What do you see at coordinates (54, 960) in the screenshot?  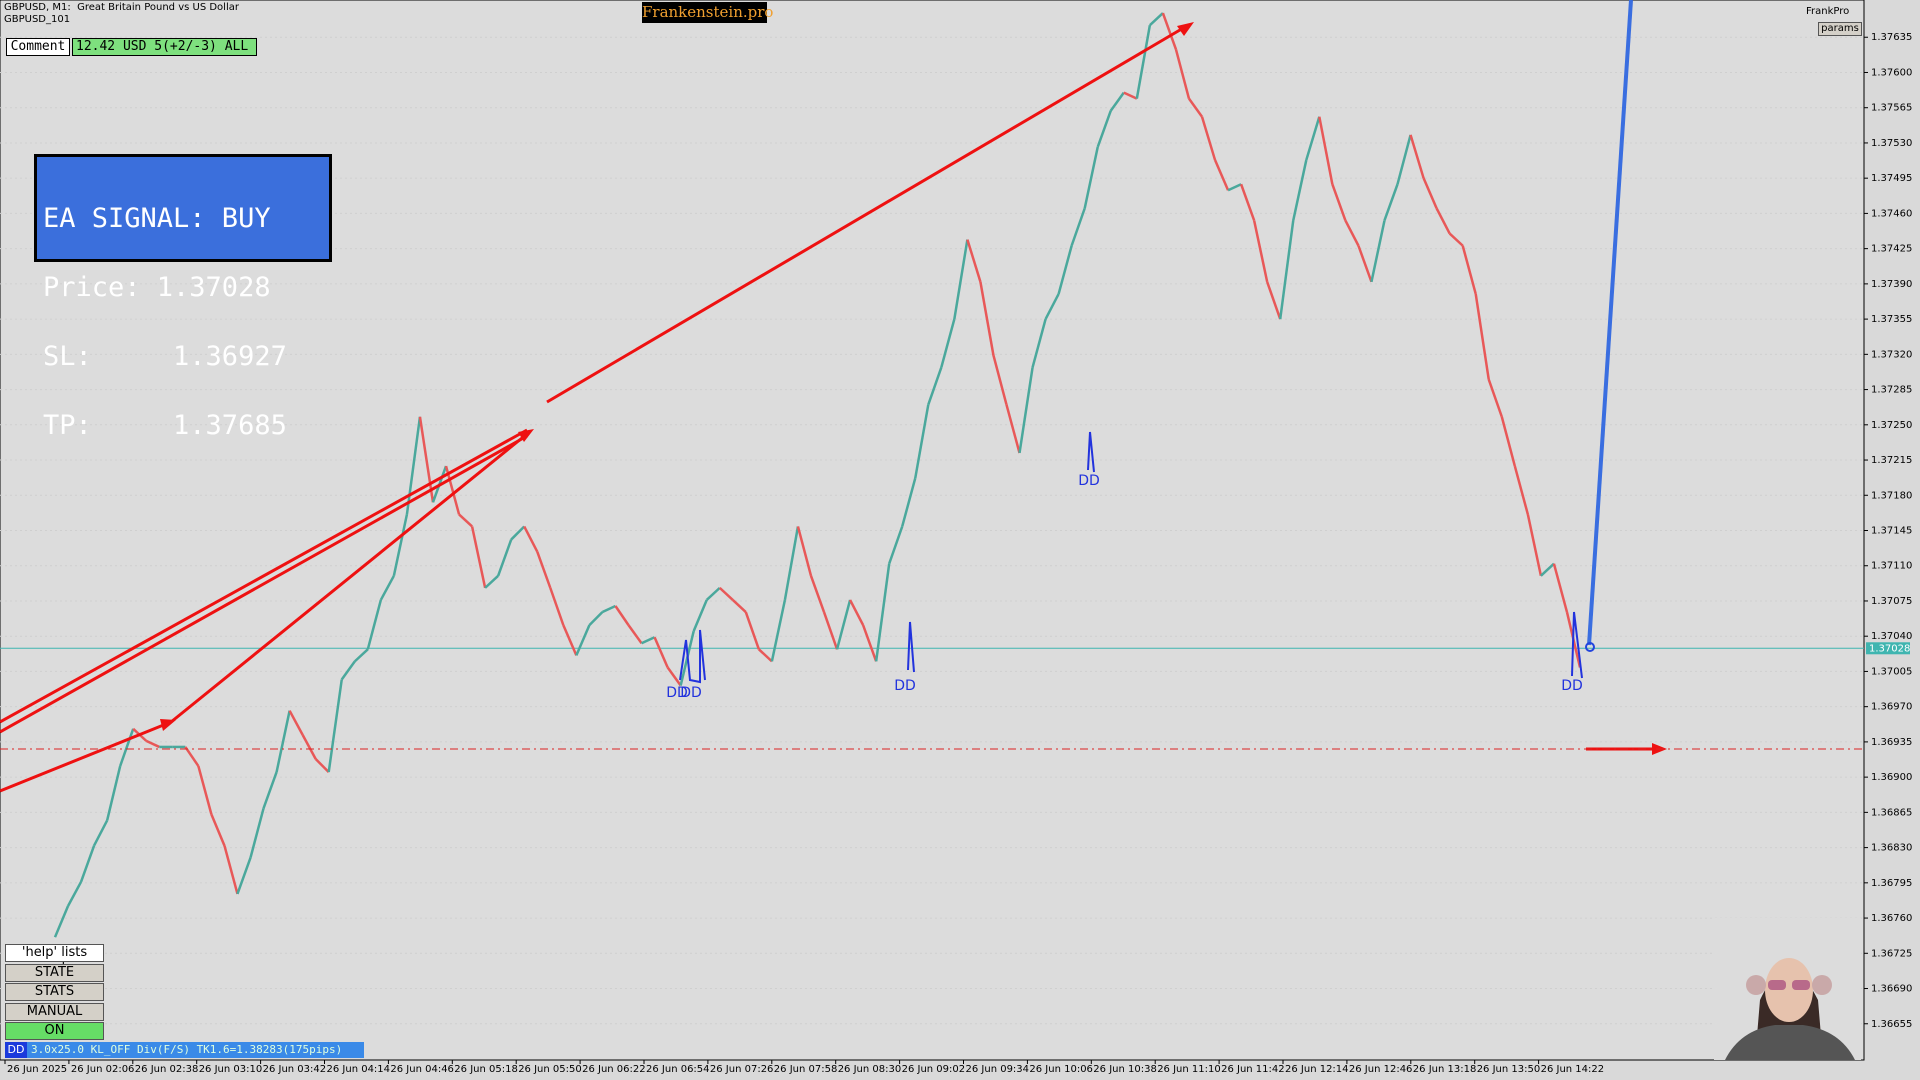 I see `help-button: 'help' lists cmds` at bounding box center [54, 960].